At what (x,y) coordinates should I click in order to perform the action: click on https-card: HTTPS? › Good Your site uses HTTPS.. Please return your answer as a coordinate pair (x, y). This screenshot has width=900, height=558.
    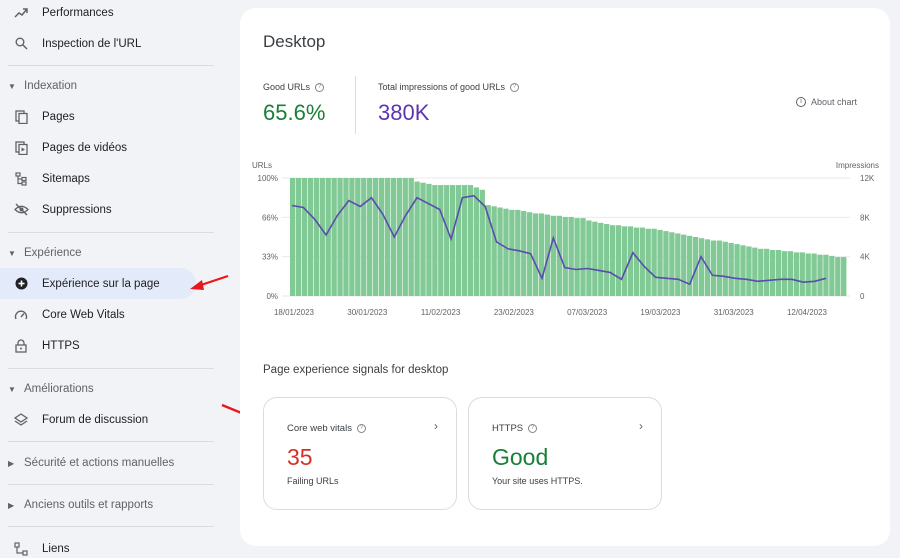
    Looking at the image, I should click on (565, 453).